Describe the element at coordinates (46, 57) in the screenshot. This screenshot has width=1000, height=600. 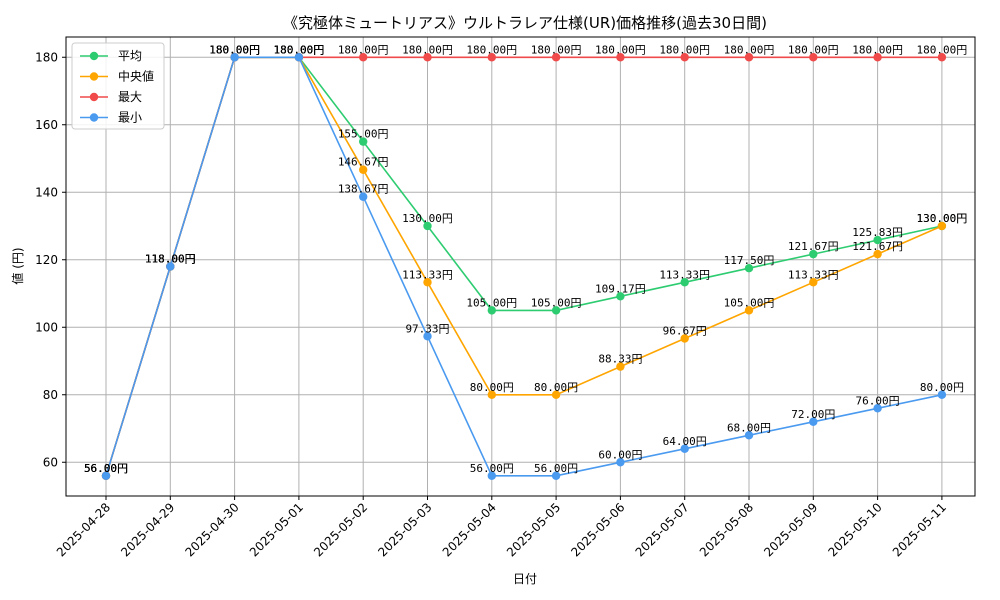
I see `y-tick-label: 180` at that location.